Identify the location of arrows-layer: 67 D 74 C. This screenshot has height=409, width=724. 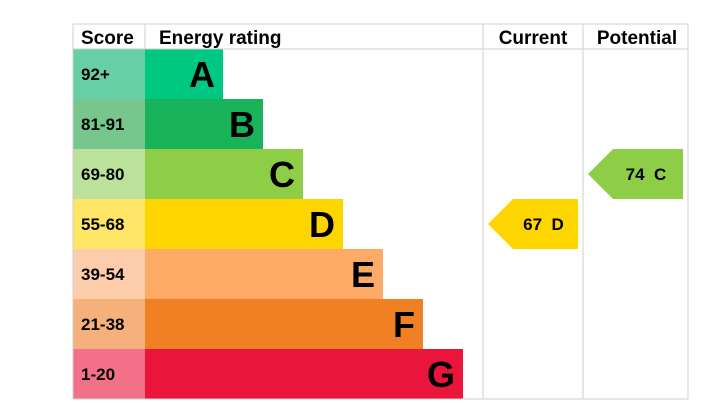
(585, 199).